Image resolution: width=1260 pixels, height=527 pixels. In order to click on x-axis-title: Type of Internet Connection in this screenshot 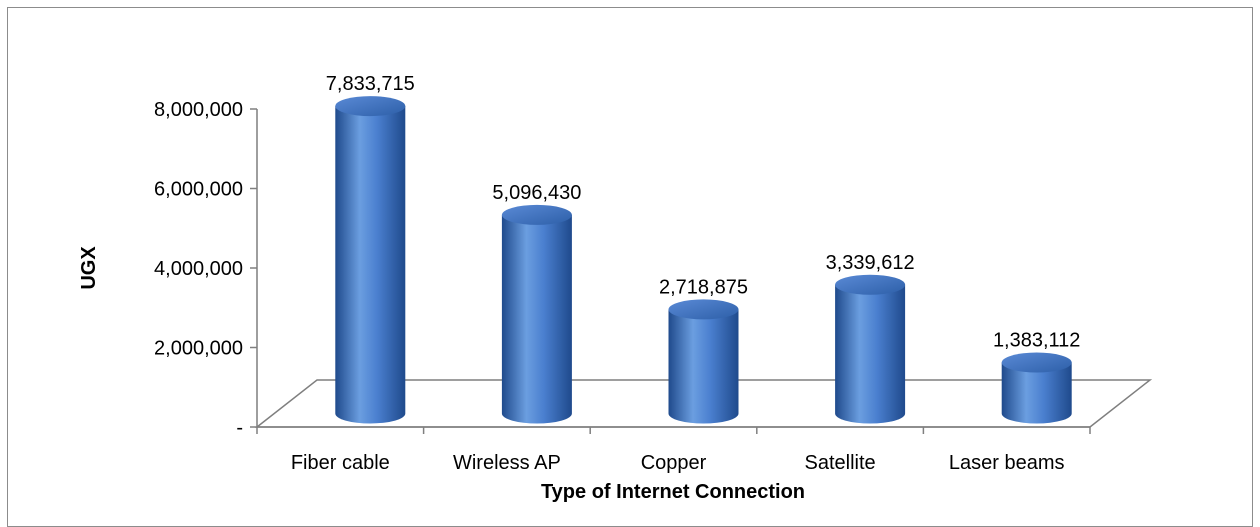, I will do `click(673, 492)`.